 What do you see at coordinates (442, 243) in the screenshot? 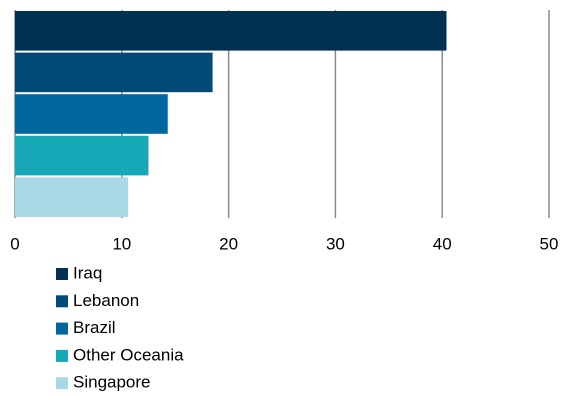
I see `x-tick-label: 40` at bounding box center [442, 243].